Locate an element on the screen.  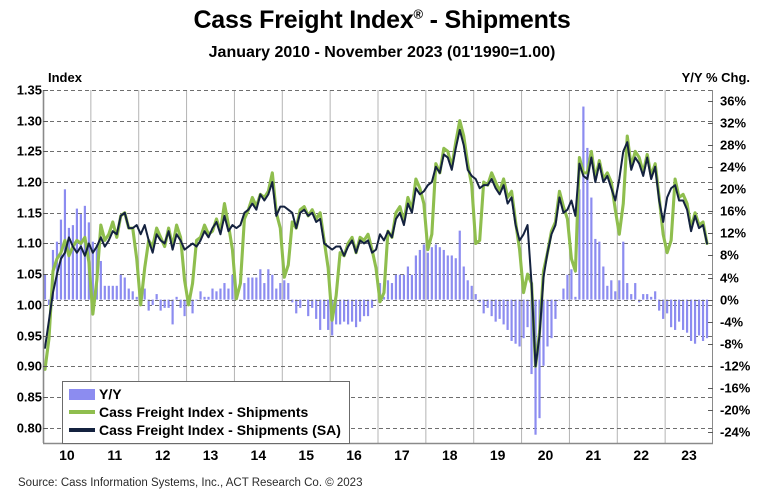
x-axis-tick-label: 10 is located at coordinates (67, 455).